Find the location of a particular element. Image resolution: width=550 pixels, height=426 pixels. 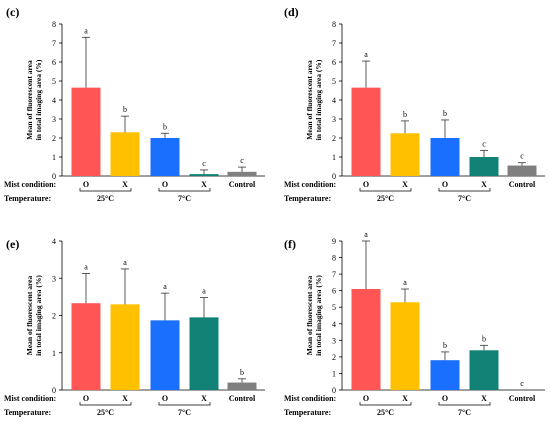

y-tick-label: 9 is located at coordinates (334, 241).